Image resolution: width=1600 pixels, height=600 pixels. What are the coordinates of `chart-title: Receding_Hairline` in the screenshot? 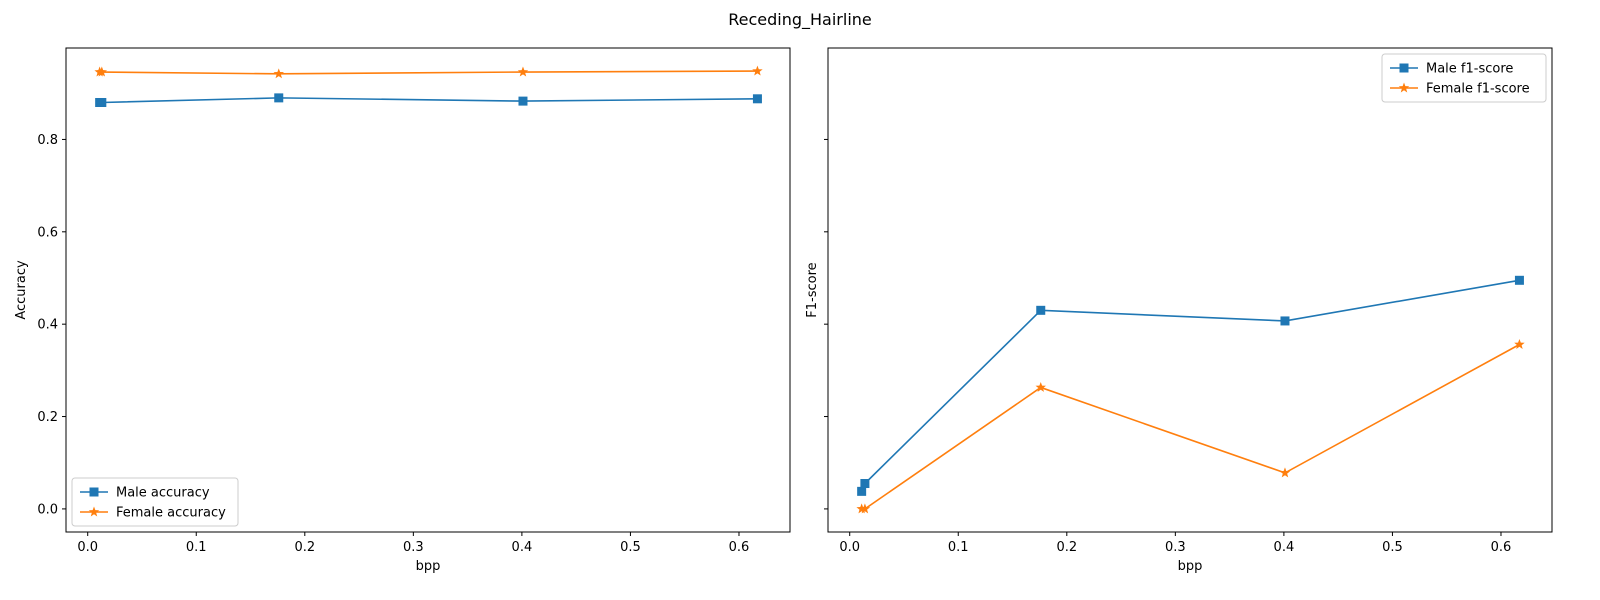 It's located at (800, 20).